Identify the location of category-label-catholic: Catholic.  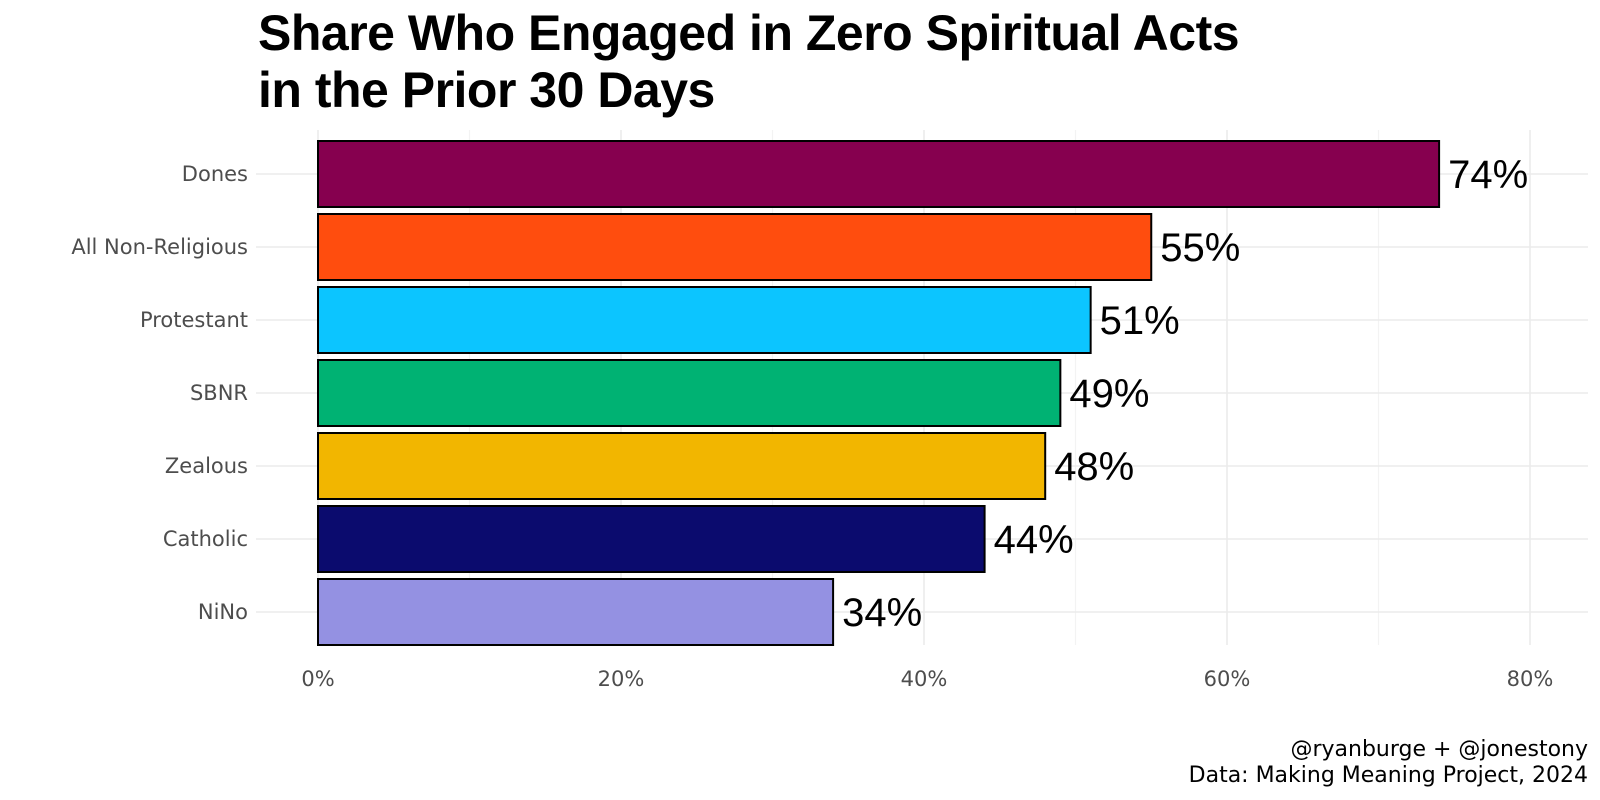
(205, 539).